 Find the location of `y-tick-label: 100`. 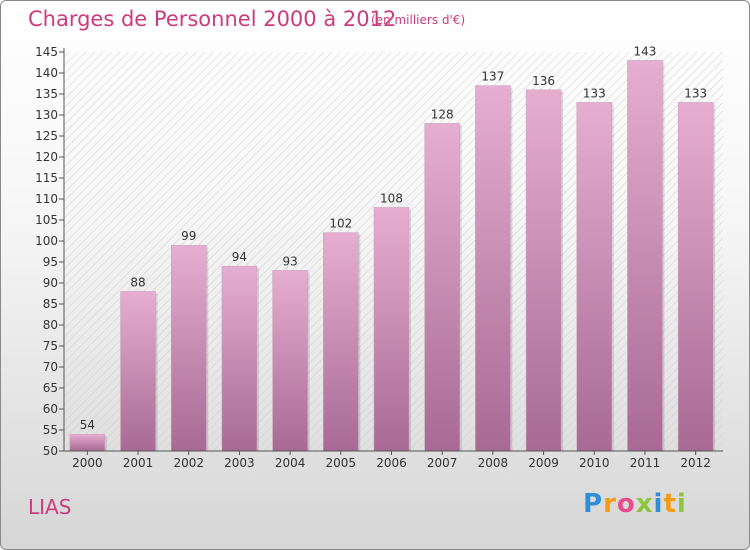

y-tick-label: 100 is located at coordinates (46, 241).